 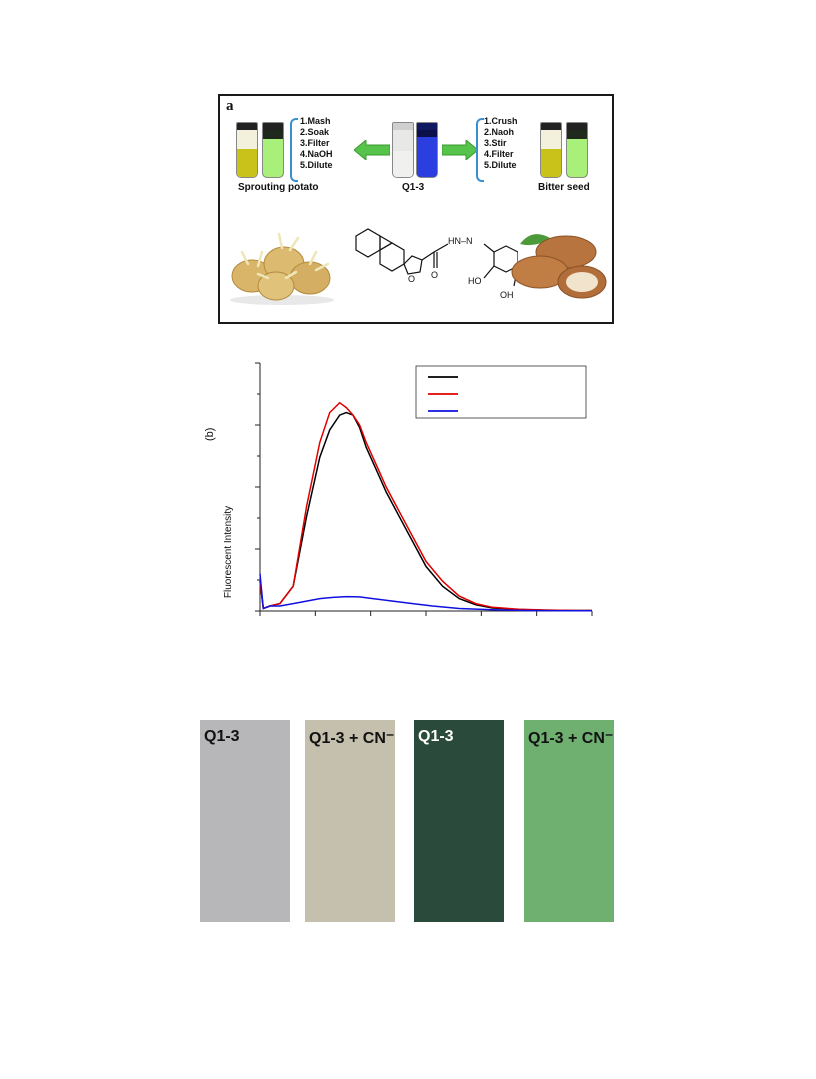 What do you see at coordinates (501, 392) in the screenshot?
I see `legend-box` at bounding box center [501, 392].